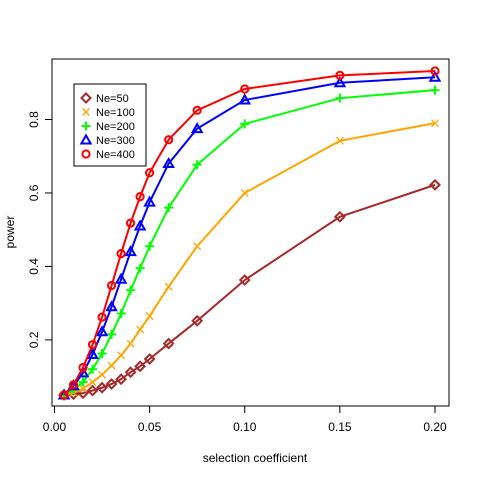 The height and width of the screenshot is (480, 480). Describe the element at coordinates (115, 113) in the screenshot. I see `legend-label: Ne=100` at that location.